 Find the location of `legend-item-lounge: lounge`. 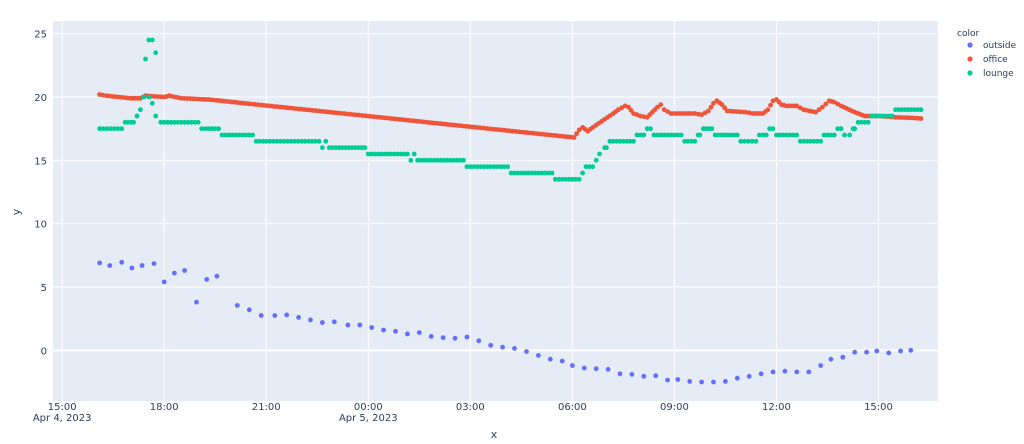

legend-item-lounge: lounge is located at coordinates (990, 74).